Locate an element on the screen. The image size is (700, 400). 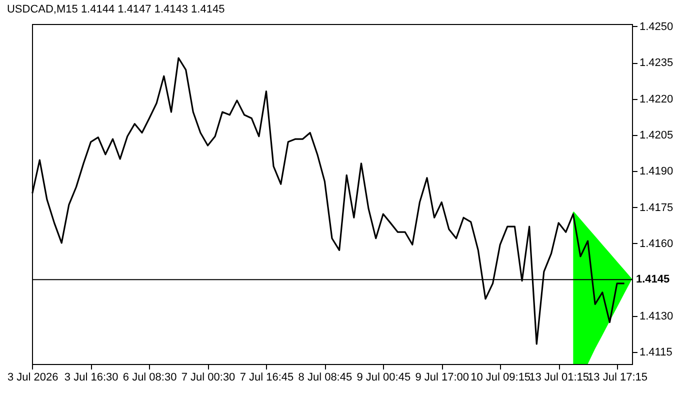
y-tick-label: 1.4130 is located at coordinates (657, 316).